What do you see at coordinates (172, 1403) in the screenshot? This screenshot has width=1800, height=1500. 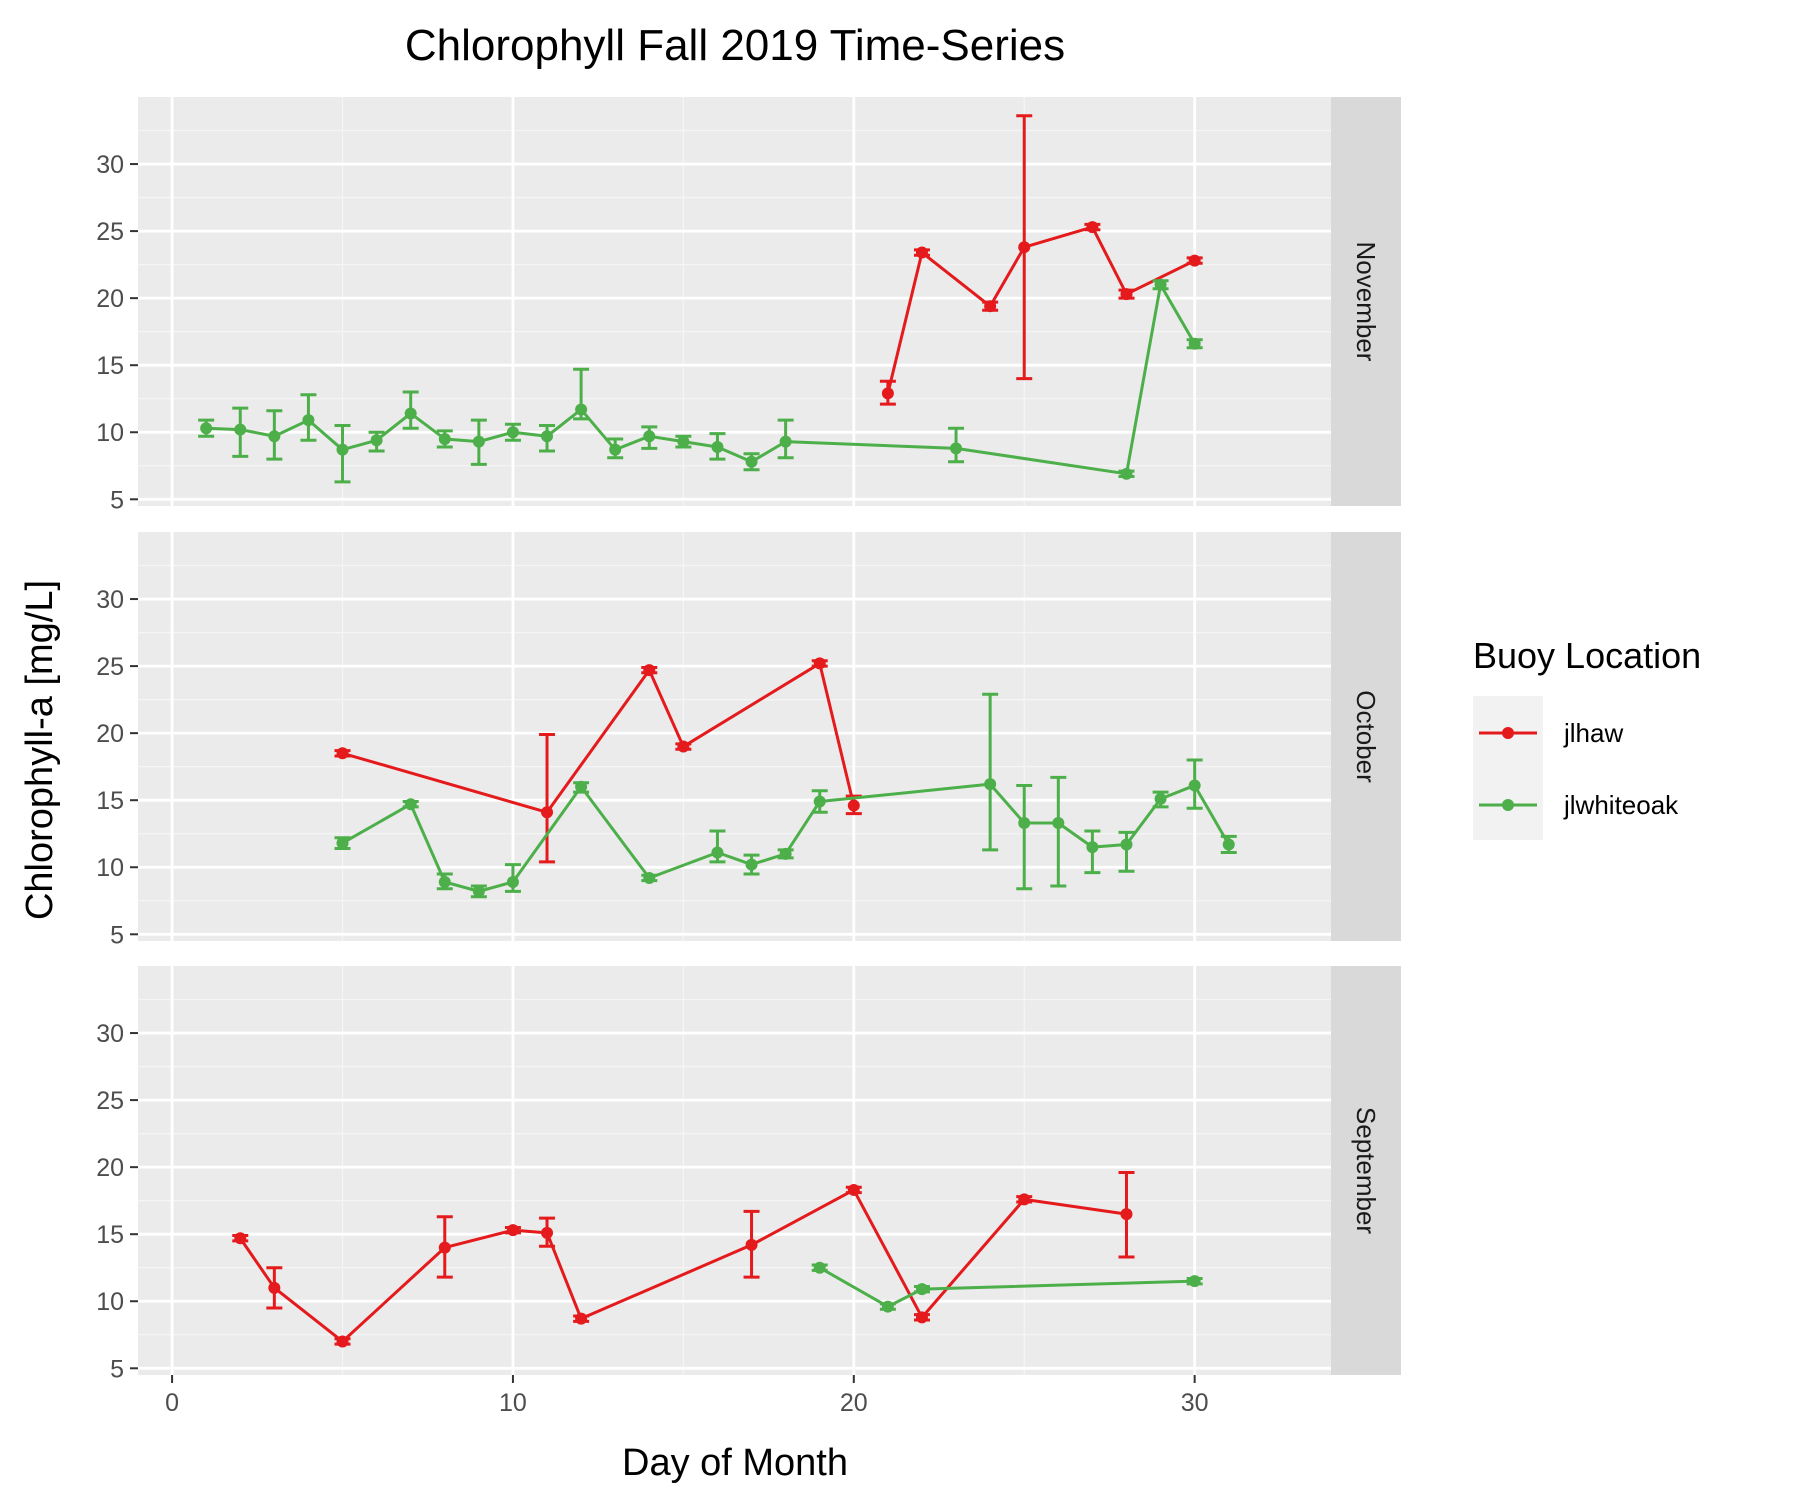 I see `x-tick-label: 0` at bounding box center [172, 1403].